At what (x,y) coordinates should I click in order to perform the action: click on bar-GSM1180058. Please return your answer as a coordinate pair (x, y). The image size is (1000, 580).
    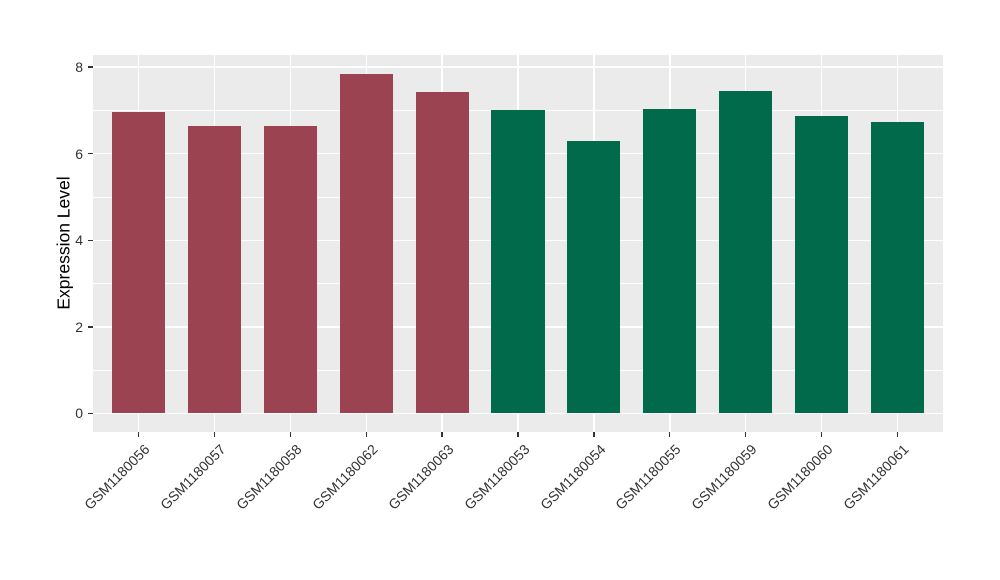
    Looking at the image, I should click on (290, 269).